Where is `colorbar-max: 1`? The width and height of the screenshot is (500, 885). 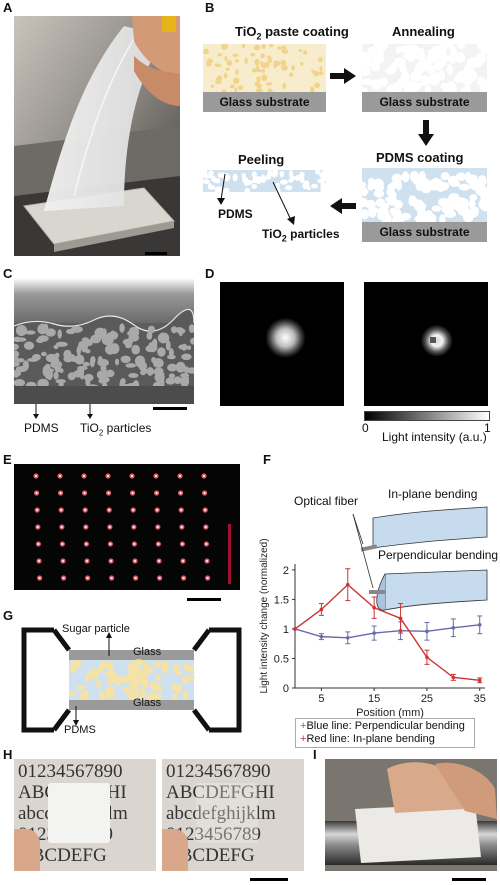
colorbar-max: 1 is located at coordinates (487, 428).